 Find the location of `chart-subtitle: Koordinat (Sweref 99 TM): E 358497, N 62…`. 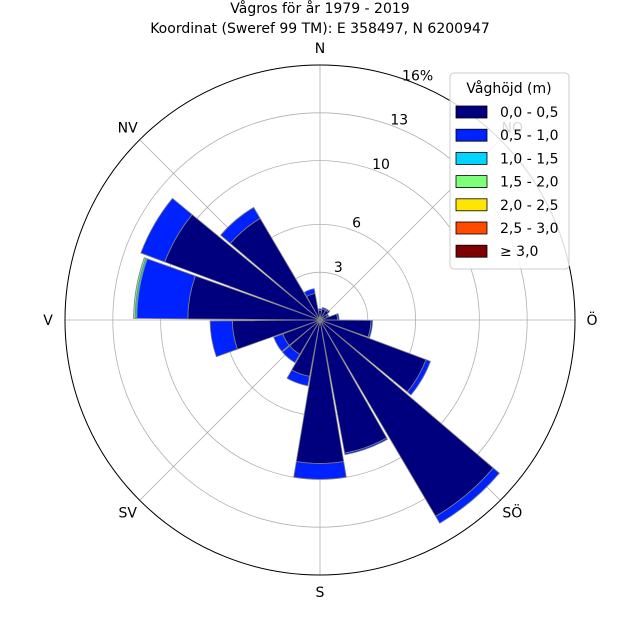

chart-subtitle: Koordinat (Sweref 99 TM): E 358497, N 62… is located at coordinates (320, 29).